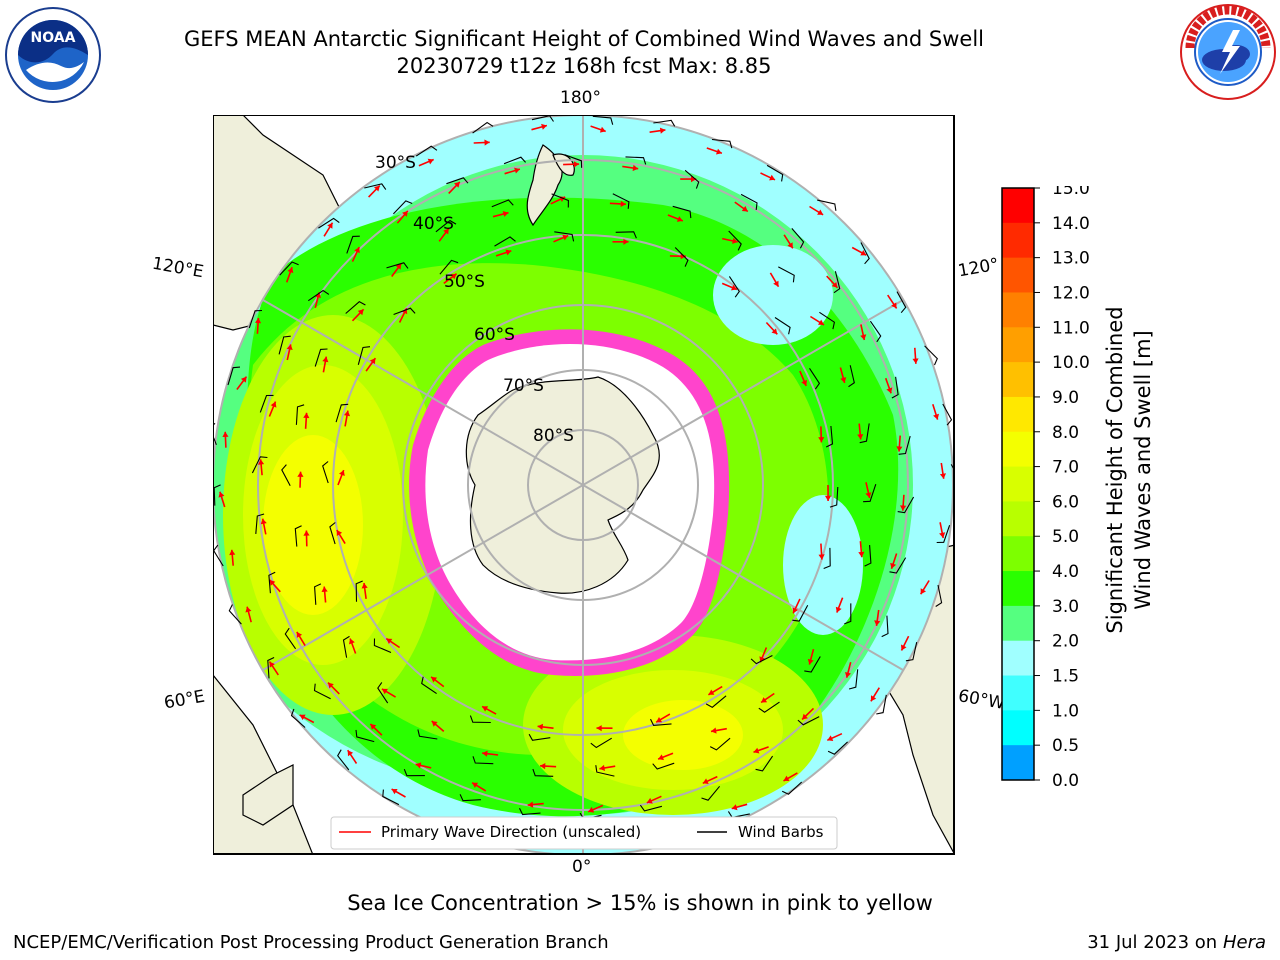 This screenshot has height=960, width=1280. What do you see at coordinates (1228, 52) in the screenshot?
I see `nws-logo-icon` at bounding box center [1228, 52].